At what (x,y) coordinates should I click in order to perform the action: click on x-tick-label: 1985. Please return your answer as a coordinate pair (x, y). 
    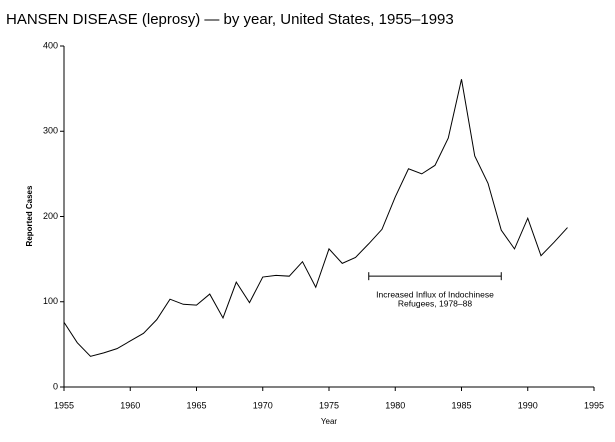
    Looking at the image, I should click on (461, 405).